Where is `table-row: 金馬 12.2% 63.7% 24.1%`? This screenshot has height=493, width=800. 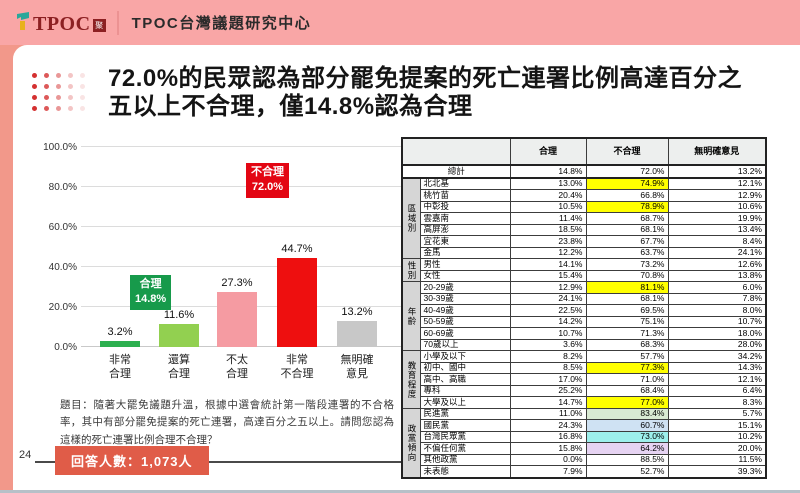 table-row: 金馬 12.2% 63.7% 24.1% is located at coordinates (584, 253).